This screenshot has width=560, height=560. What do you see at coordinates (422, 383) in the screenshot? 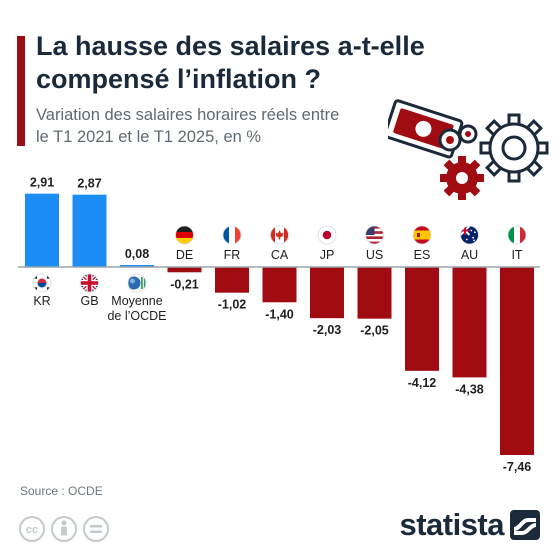
I see `value-label-es: -4,12` at bounding box center [422, 383].